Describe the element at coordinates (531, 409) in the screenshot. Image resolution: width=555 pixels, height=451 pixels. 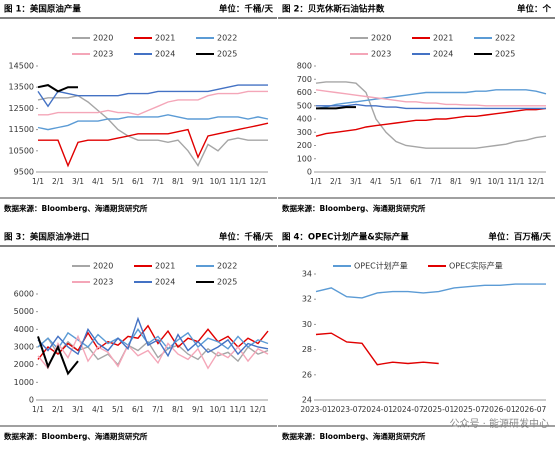
I see `x-tick-label: 2026-07` at that location.